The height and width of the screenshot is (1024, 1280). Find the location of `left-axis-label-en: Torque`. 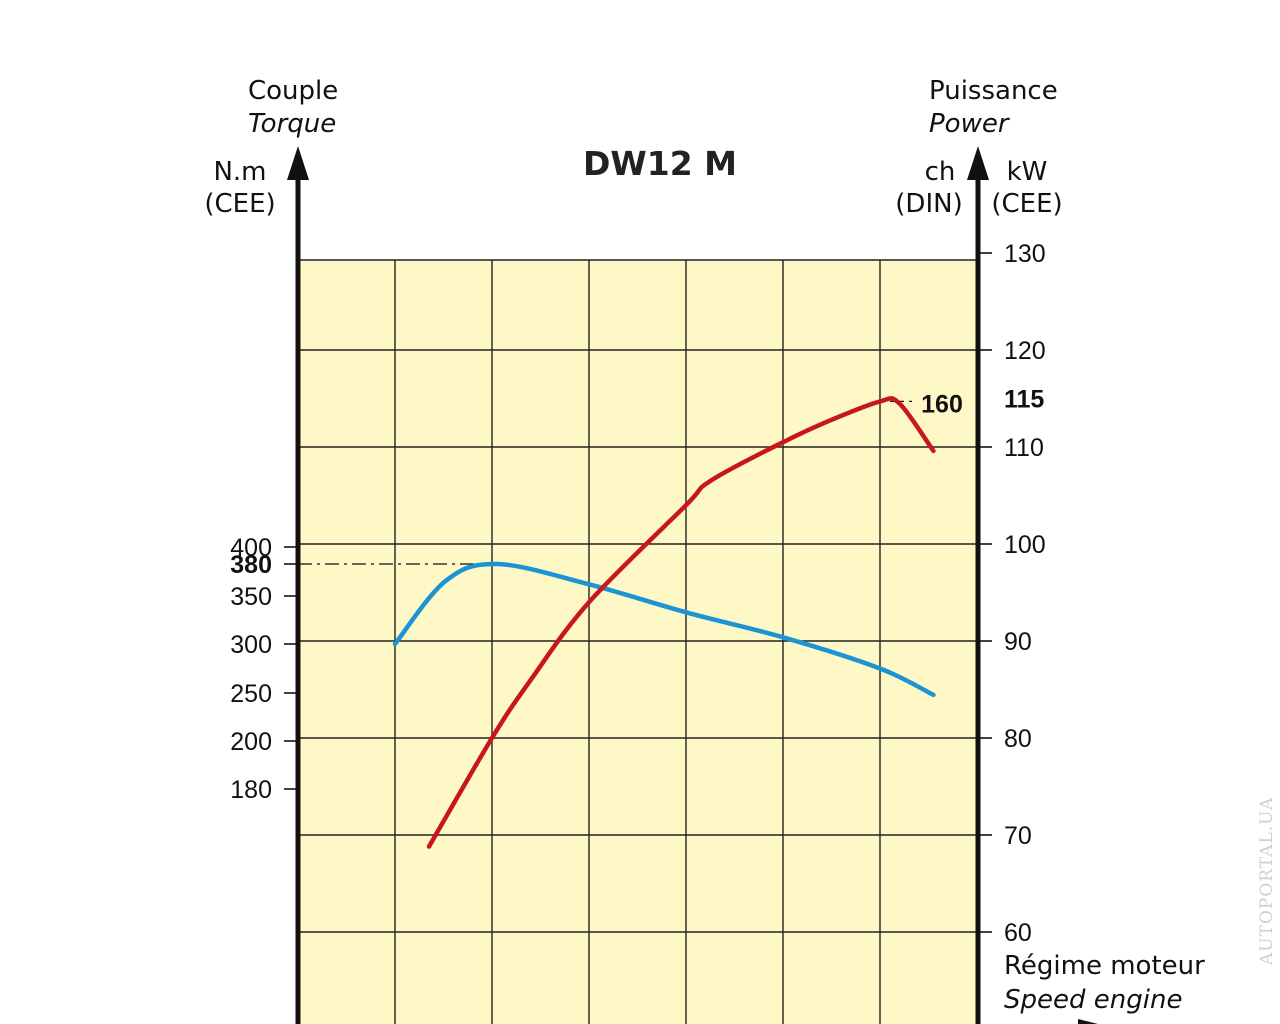

left-axis-label-en: Torque is located at coordinates (292, 124).